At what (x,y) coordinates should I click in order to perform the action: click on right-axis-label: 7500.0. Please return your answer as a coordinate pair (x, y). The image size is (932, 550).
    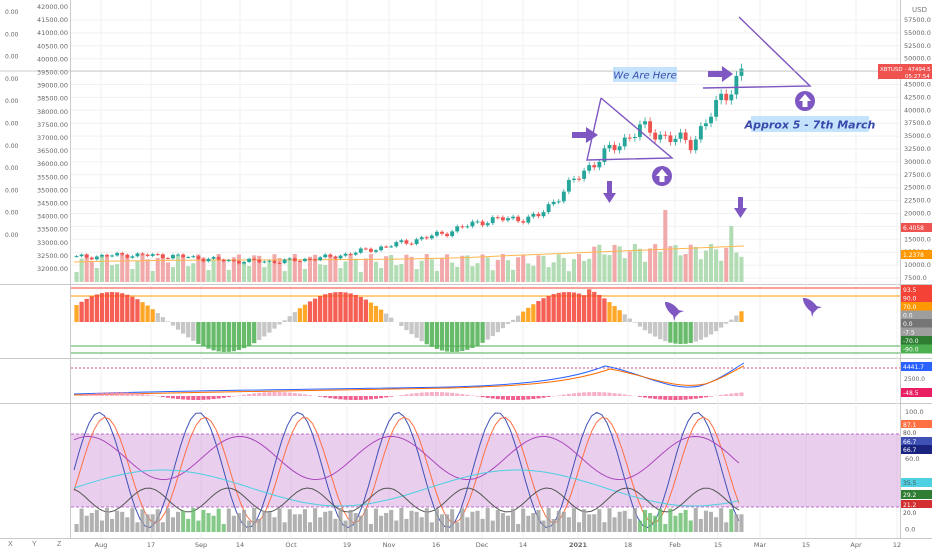
    Looking at the image, I should click on (915, 278).